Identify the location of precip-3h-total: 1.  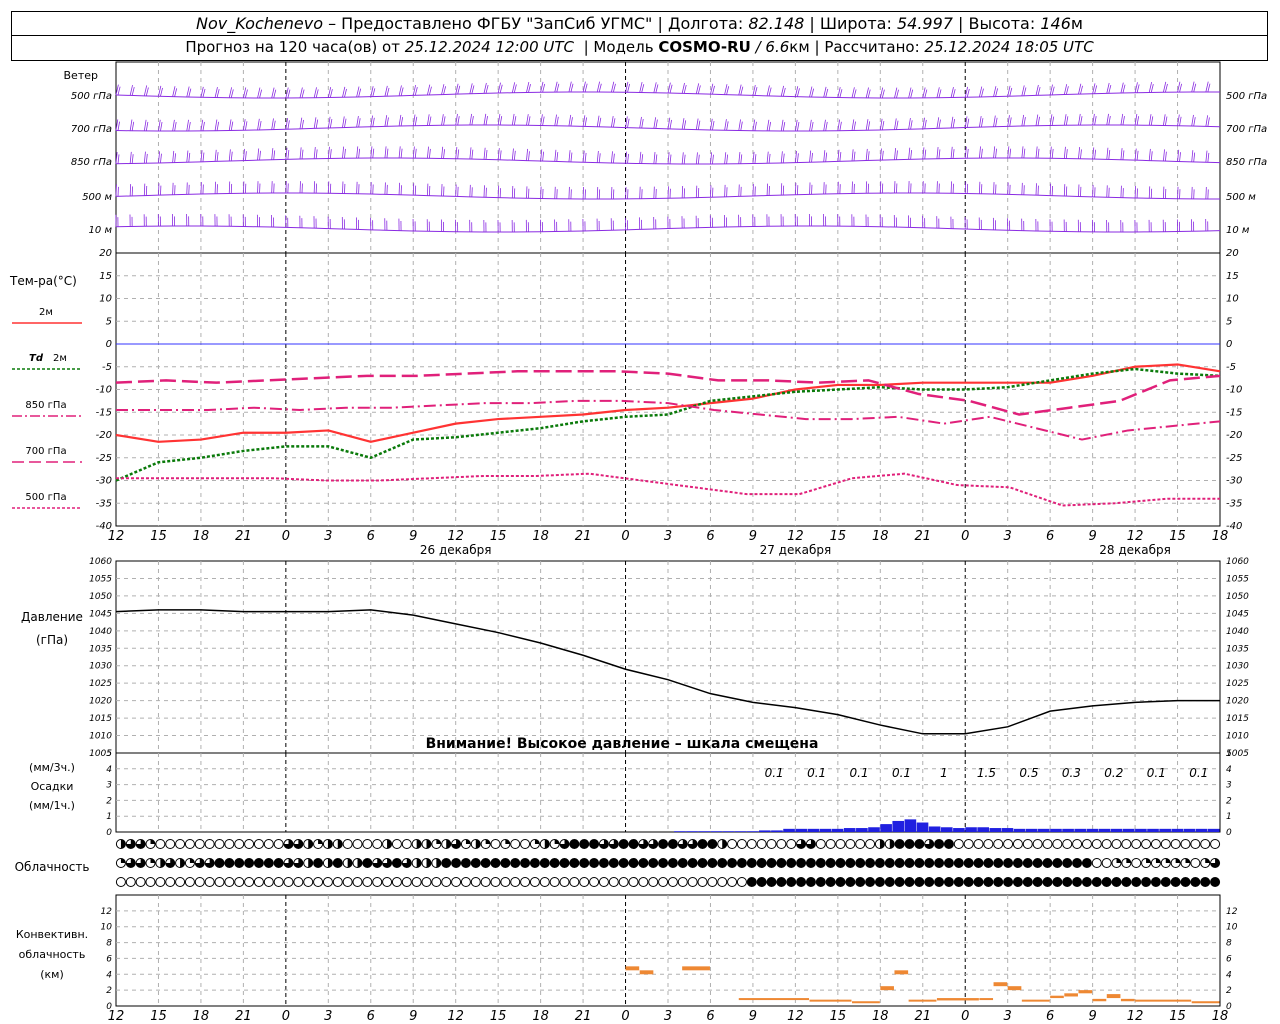
(944, 773).